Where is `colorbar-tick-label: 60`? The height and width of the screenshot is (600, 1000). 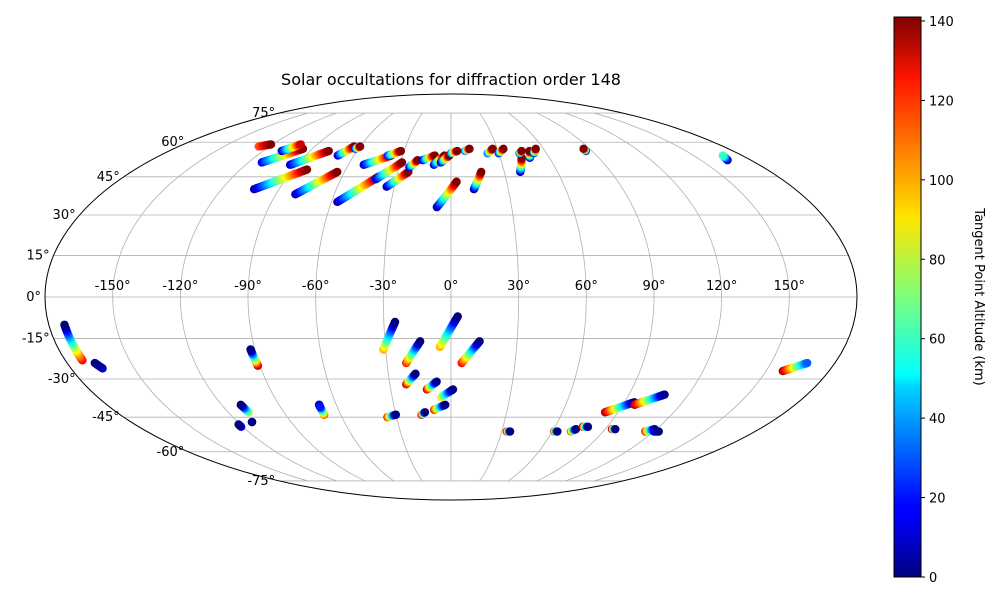 colorbar-tick-label: 60 is located at coordinates (937, 340).